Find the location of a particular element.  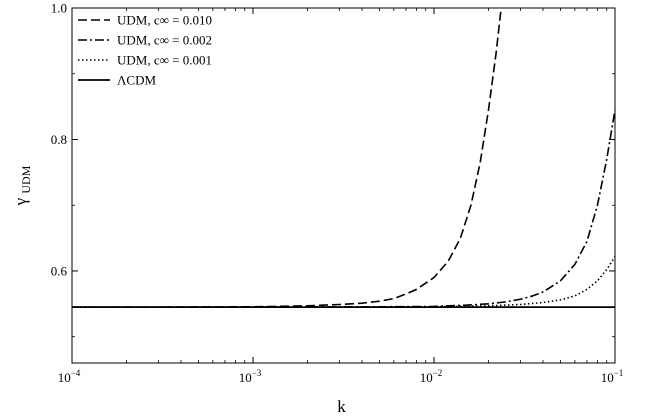

y-axis-label: γ UDM is located at coordinates (22, 185).